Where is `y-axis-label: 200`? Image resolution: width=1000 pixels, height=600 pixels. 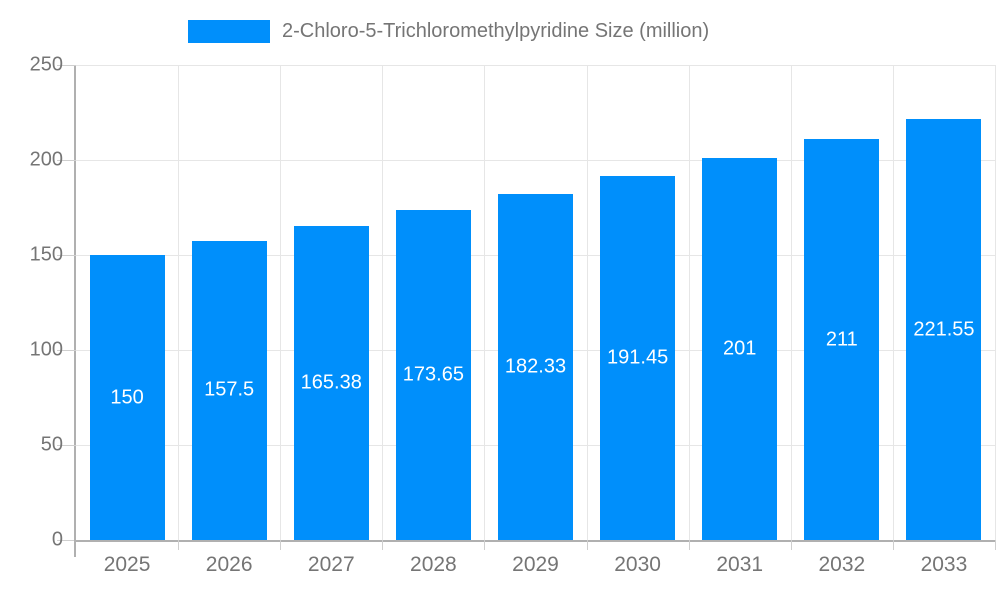 y-axis-label: 200 is located at coordinates (46, 159).